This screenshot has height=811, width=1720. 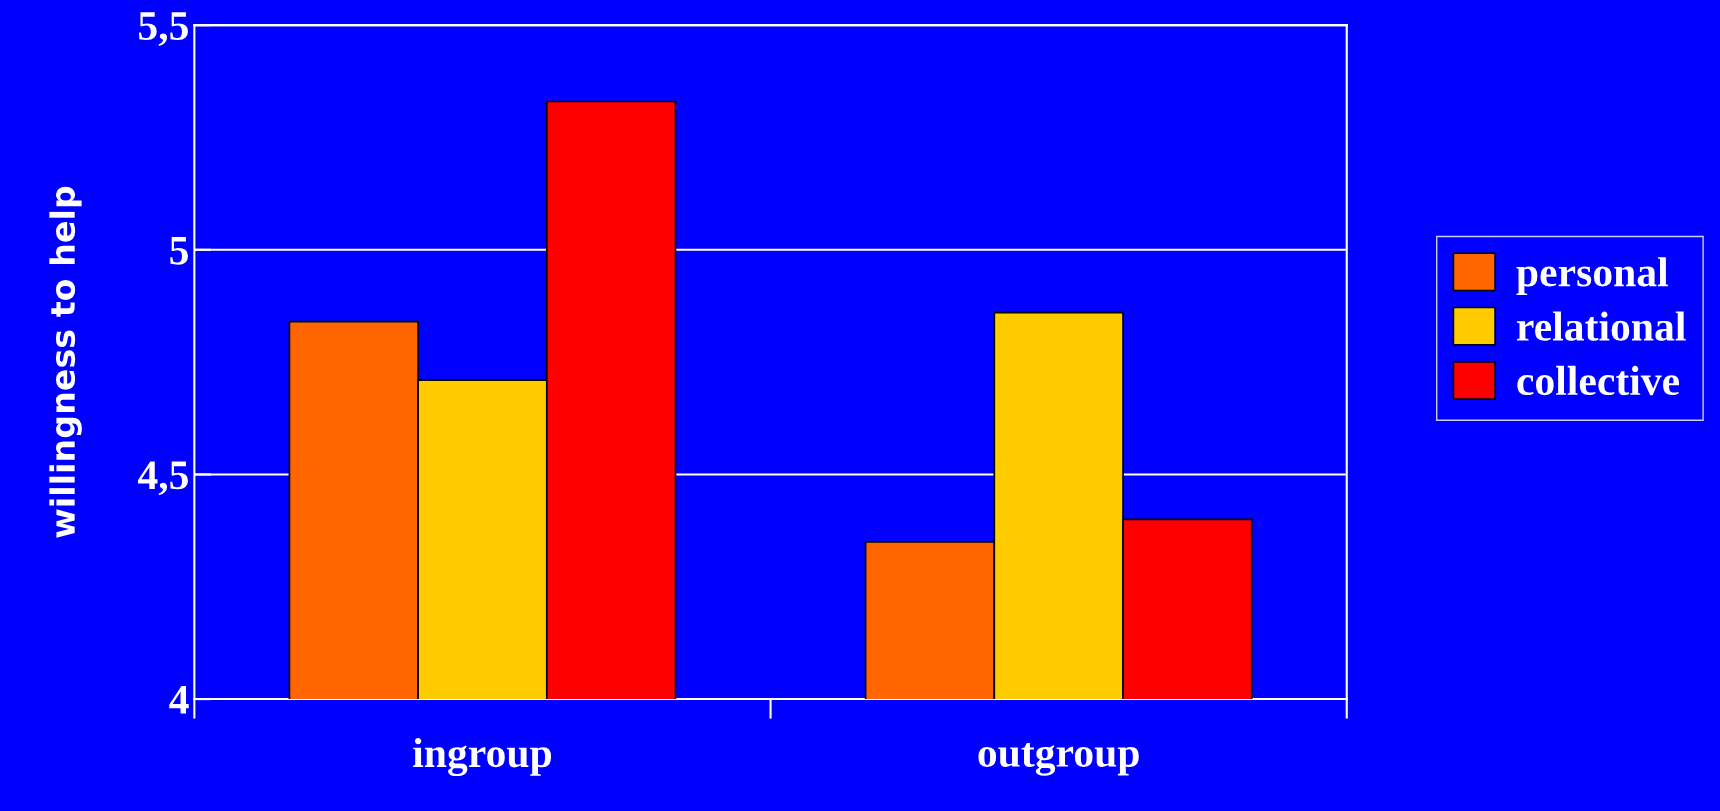 What do you see at coordinates (1058, 759) in the screenshot?
I see `x-tick-label: outgroup` at bounding box center [1058, 759].